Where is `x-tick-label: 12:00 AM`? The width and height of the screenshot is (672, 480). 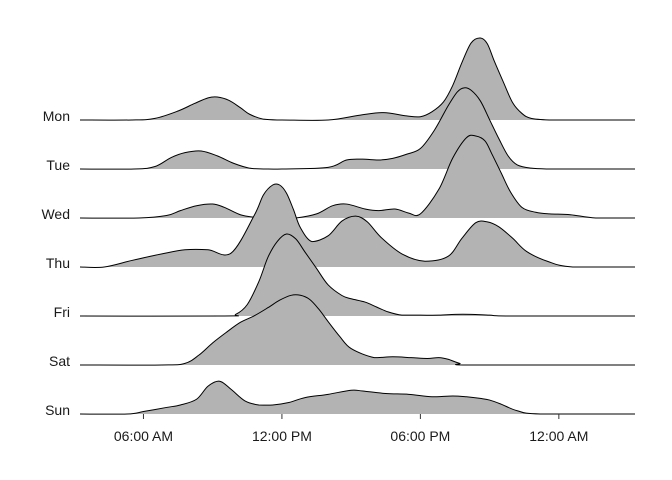
x-tick-label: 12:00 AM is located at coordinates (558, 436).